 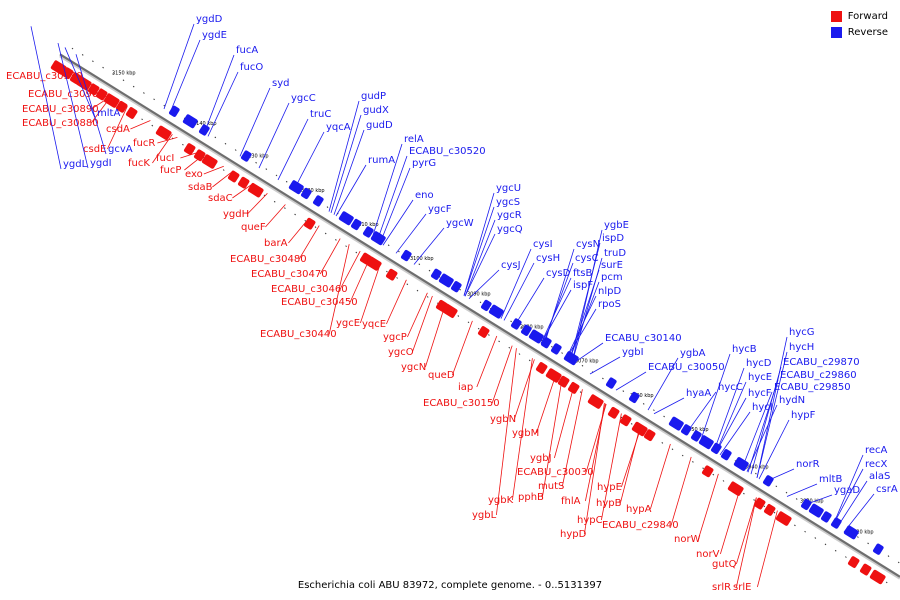 I want to click on reverse-gene-label: ygcF, so click(x=440, y=209).